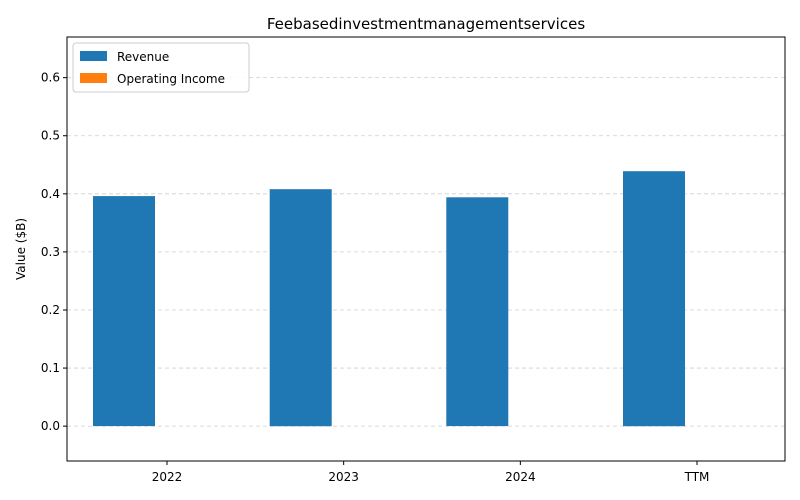  I want to click on x-tick-label: TTM, so click(697, 477).